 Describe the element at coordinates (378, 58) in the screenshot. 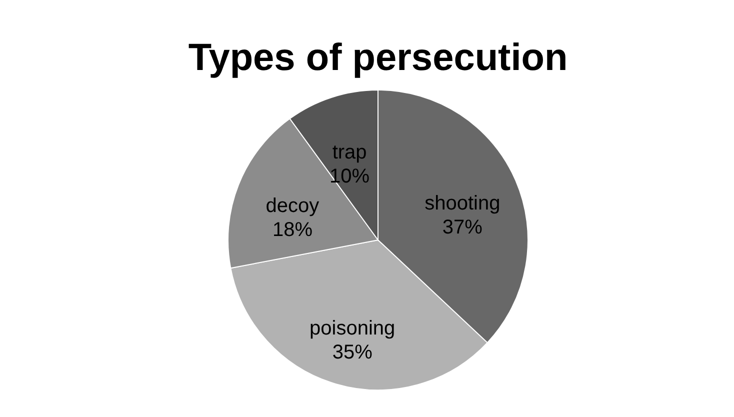

I see `chart-title: Types of persecution` at that location.